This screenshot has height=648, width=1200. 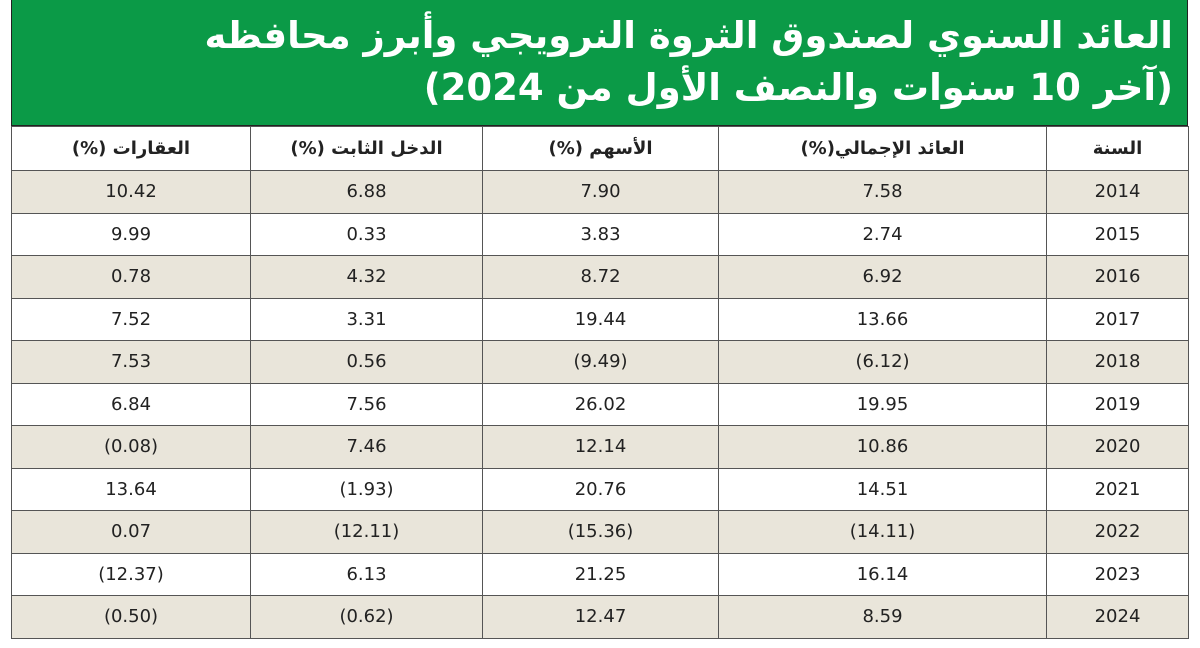 I want to click on table-row: 2014 7.58 7.90 6.88 10.42, so click(x=600, y=192).